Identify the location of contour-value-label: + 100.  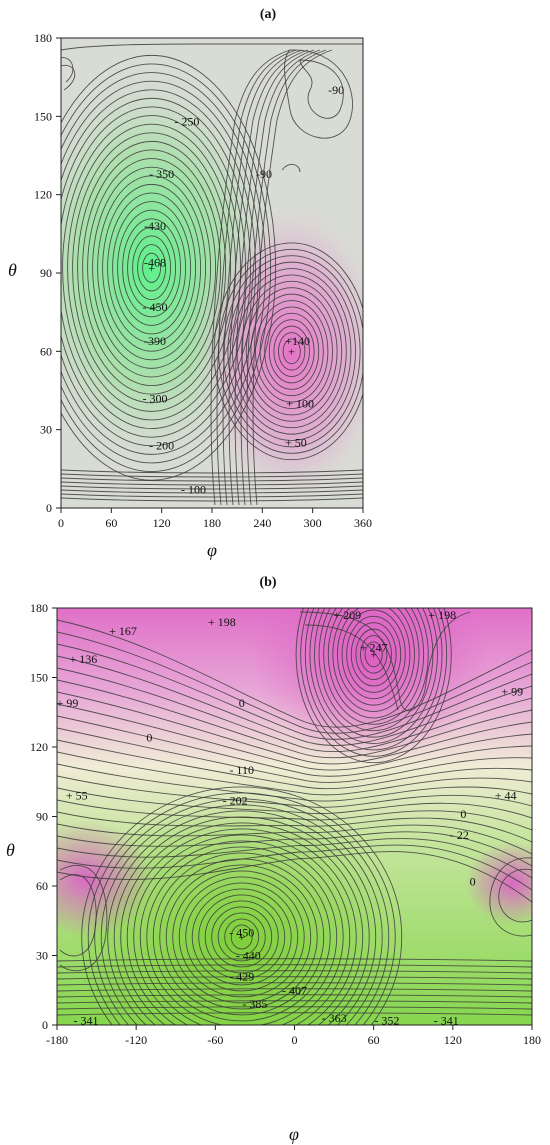
(300, 404).